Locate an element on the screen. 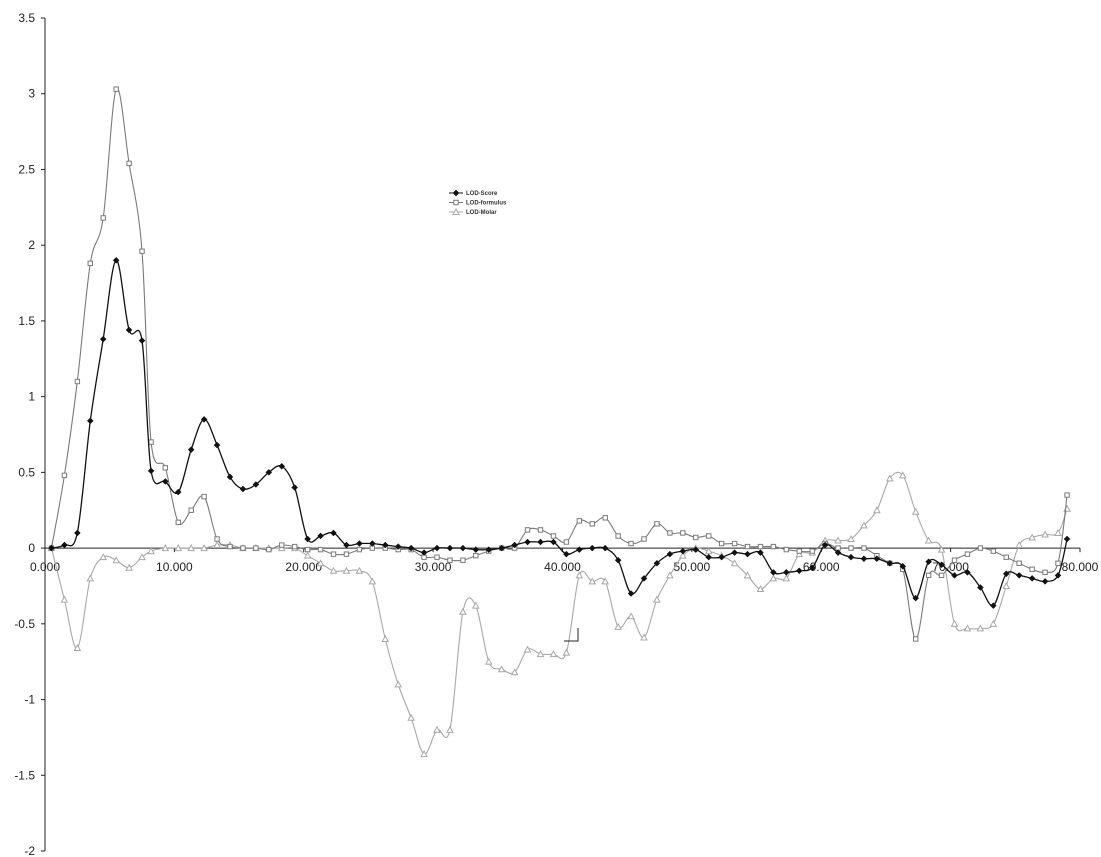 The height and width of the screenshot is (857, 1101). y-tick-label: 3 is located at coordinates (31, 94).